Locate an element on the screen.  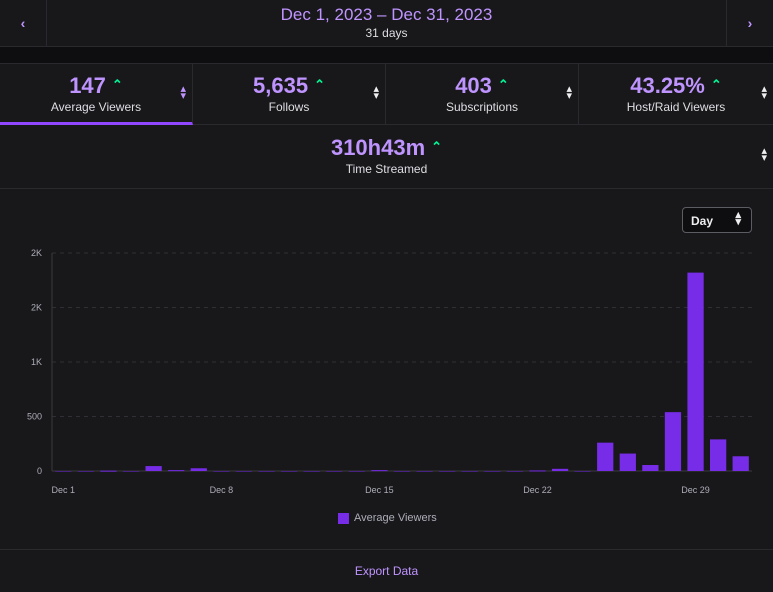
stat-host-raid-viewers: 43.25% ⌃ Host/Raid Viewers ▴ ▾ is located at coordinates (676, 94).